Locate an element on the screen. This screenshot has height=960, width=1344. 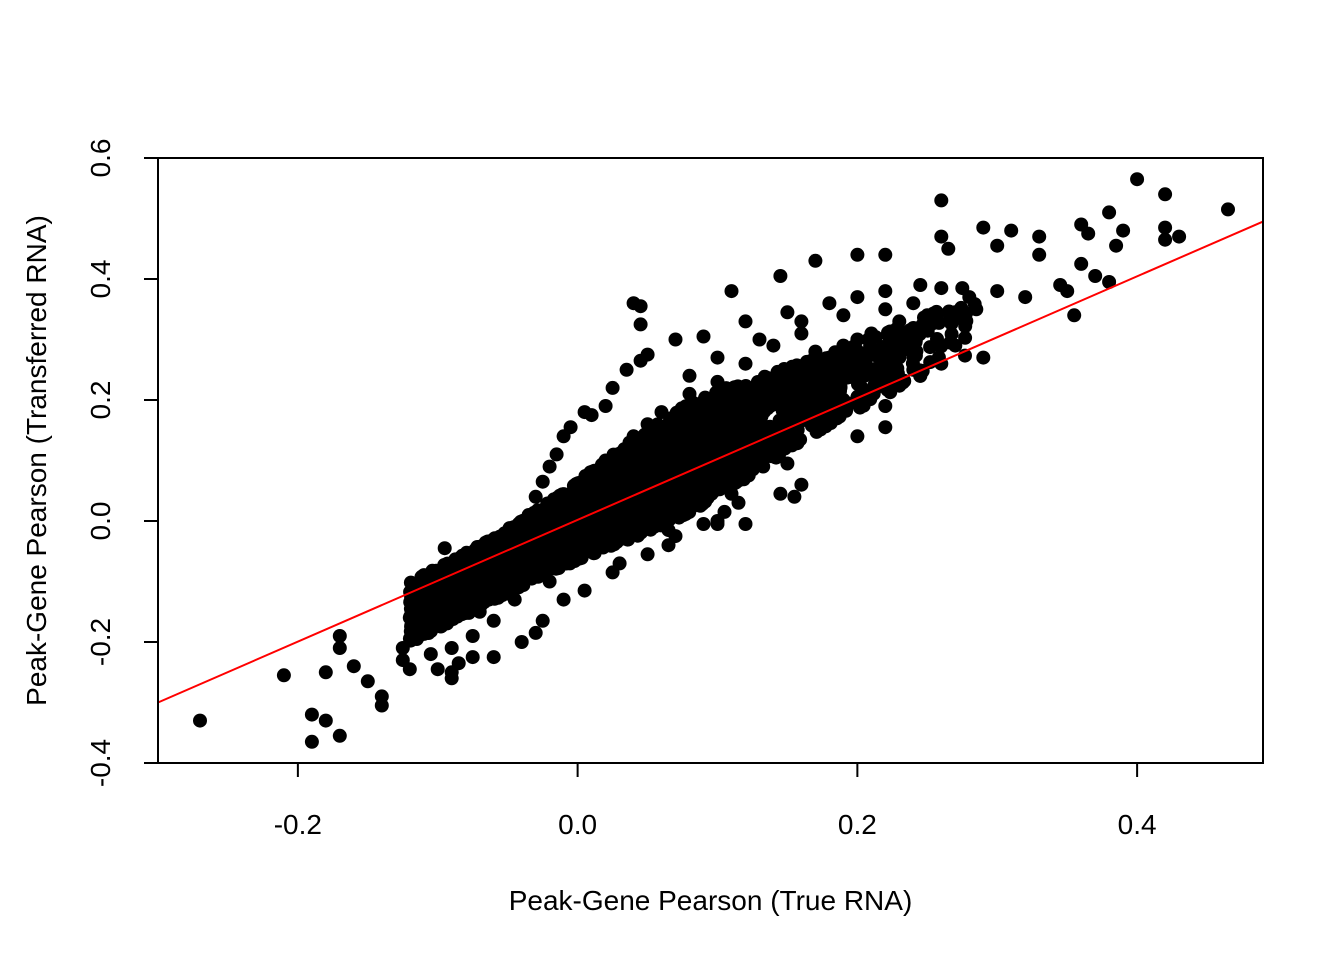
y-tick-label: 0.2 is located at coordinates (100, 400).